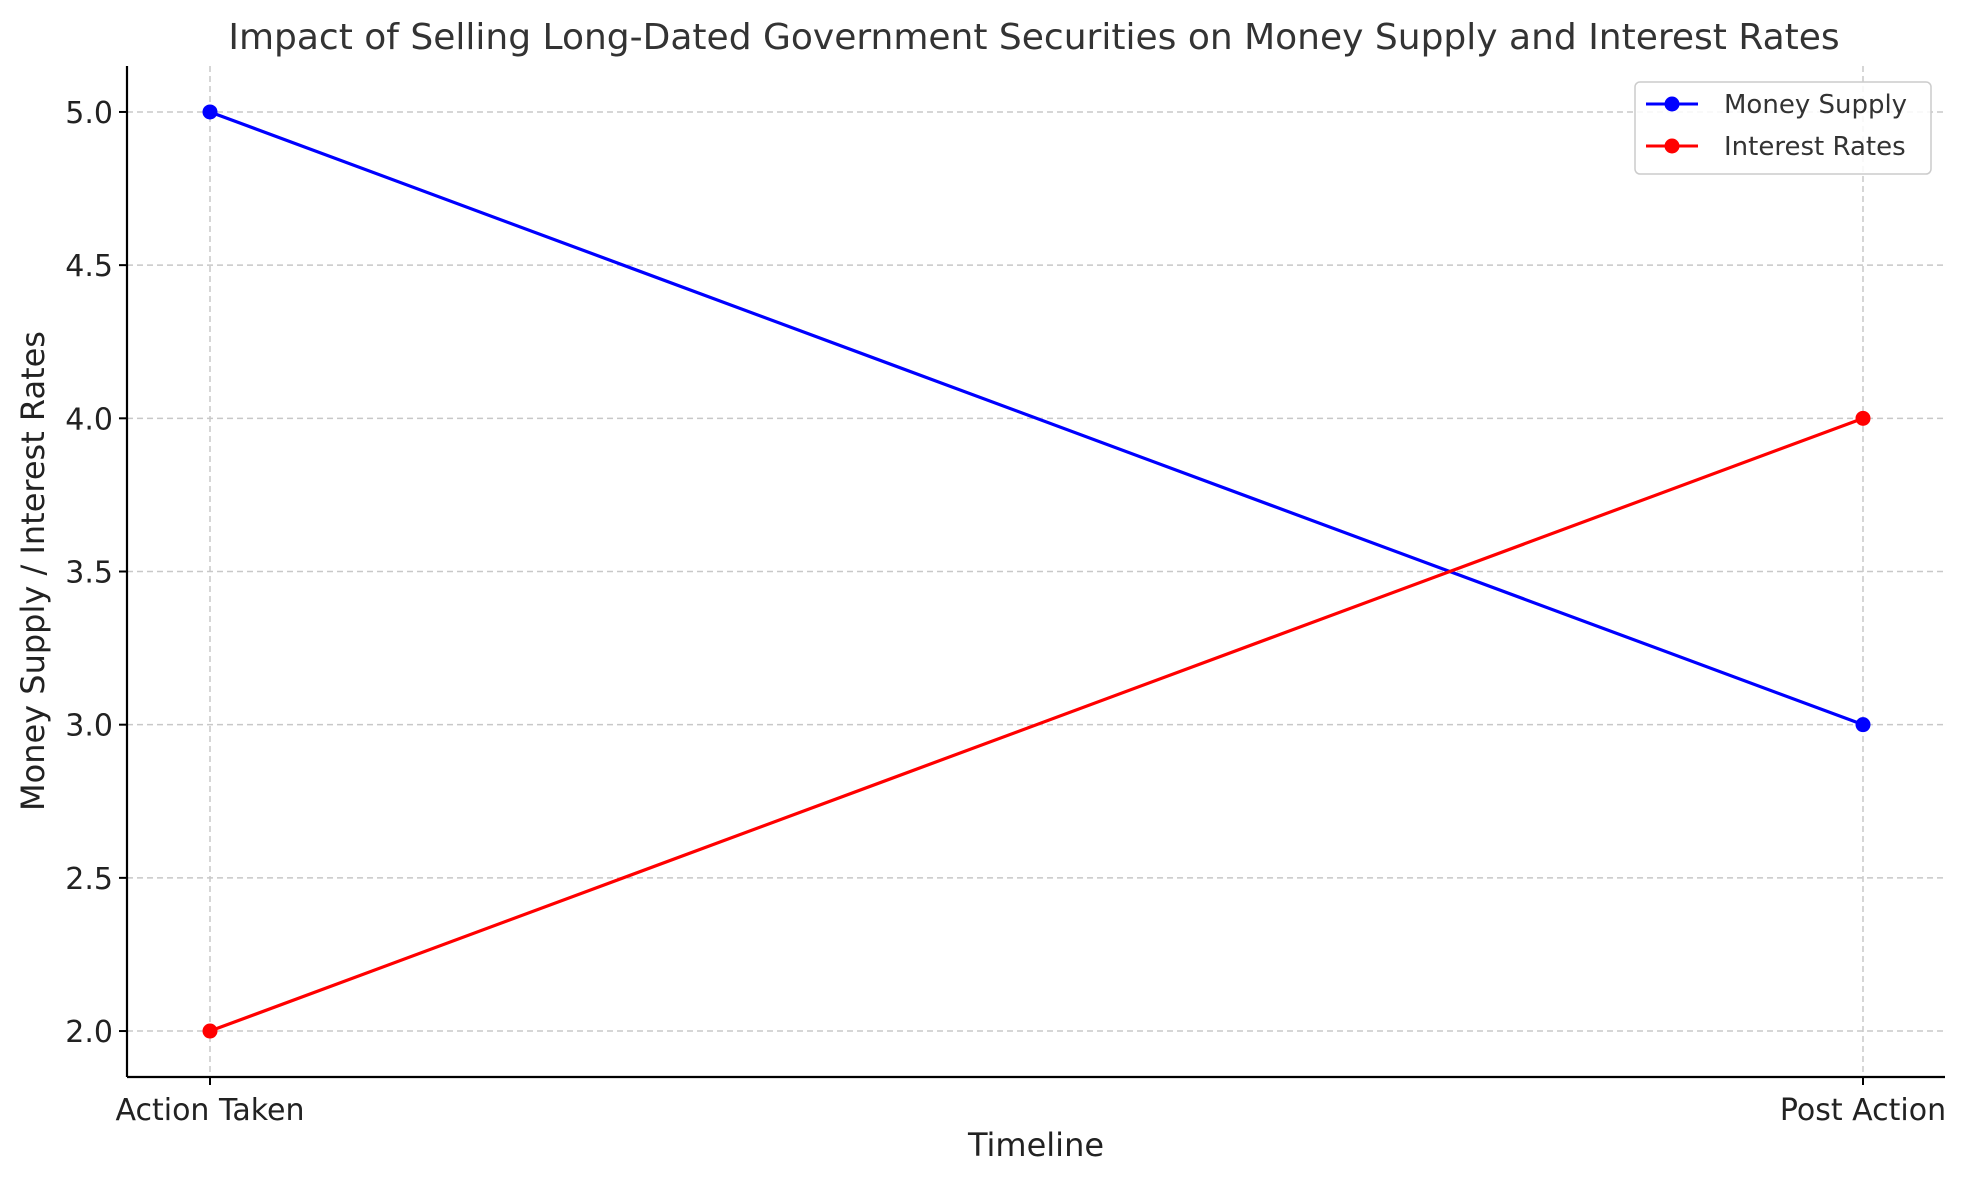 This screenshot has height=1184, width=1968. I want to click on x-tick-label: Action Taken, so click(209, 1110).